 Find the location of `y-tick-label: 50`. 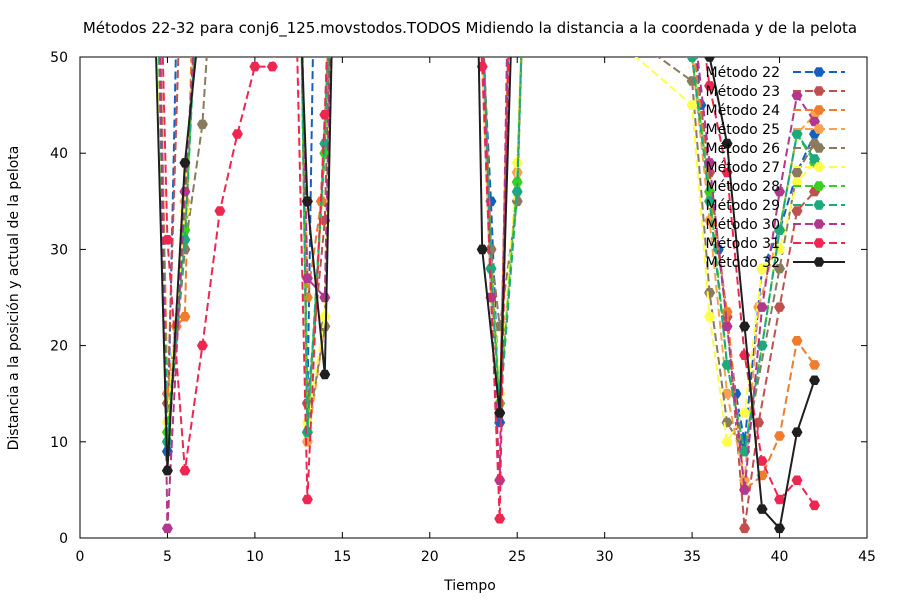

y-tick-label: 50 is located at coordinates (59, 58).